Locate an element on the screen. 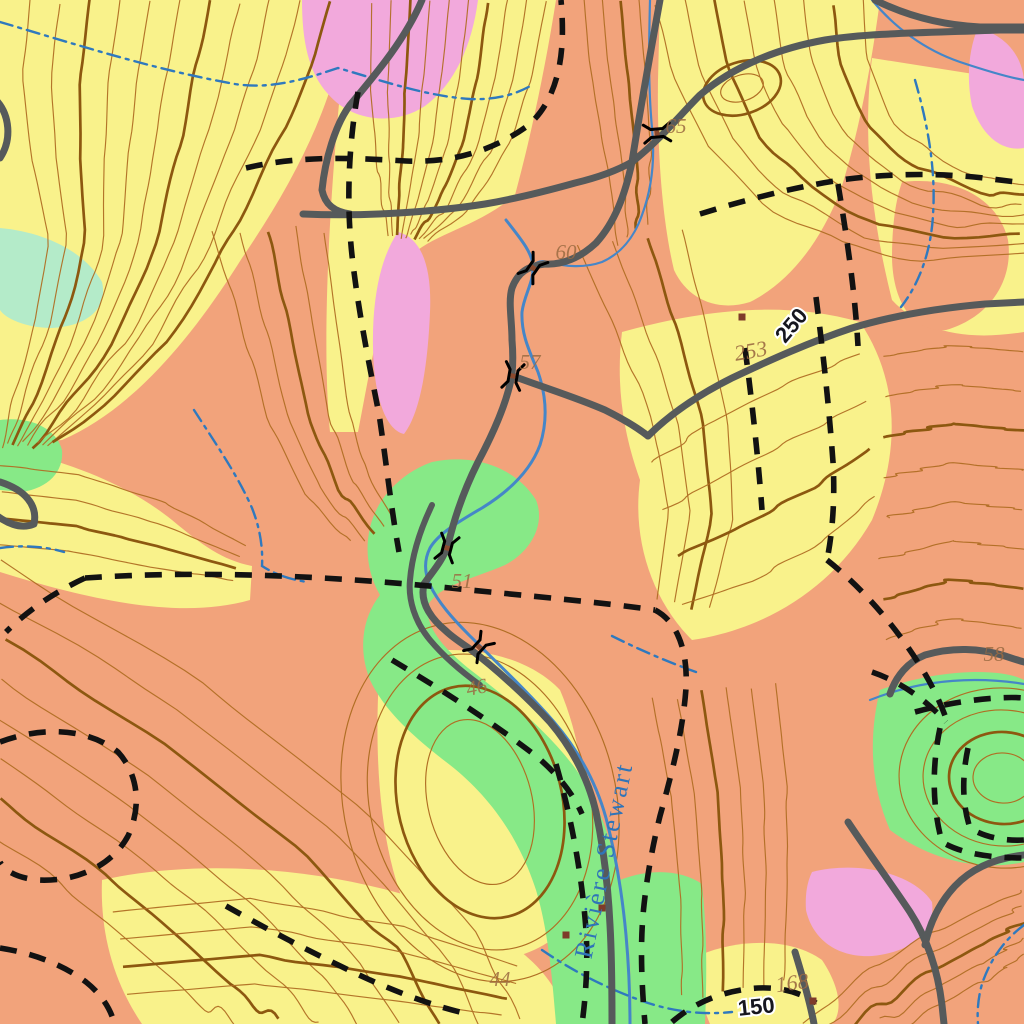 The height and width of the screenshot is (1024, 1024). stream-intermittent-bottomright is located at coordinates (1000, 973).